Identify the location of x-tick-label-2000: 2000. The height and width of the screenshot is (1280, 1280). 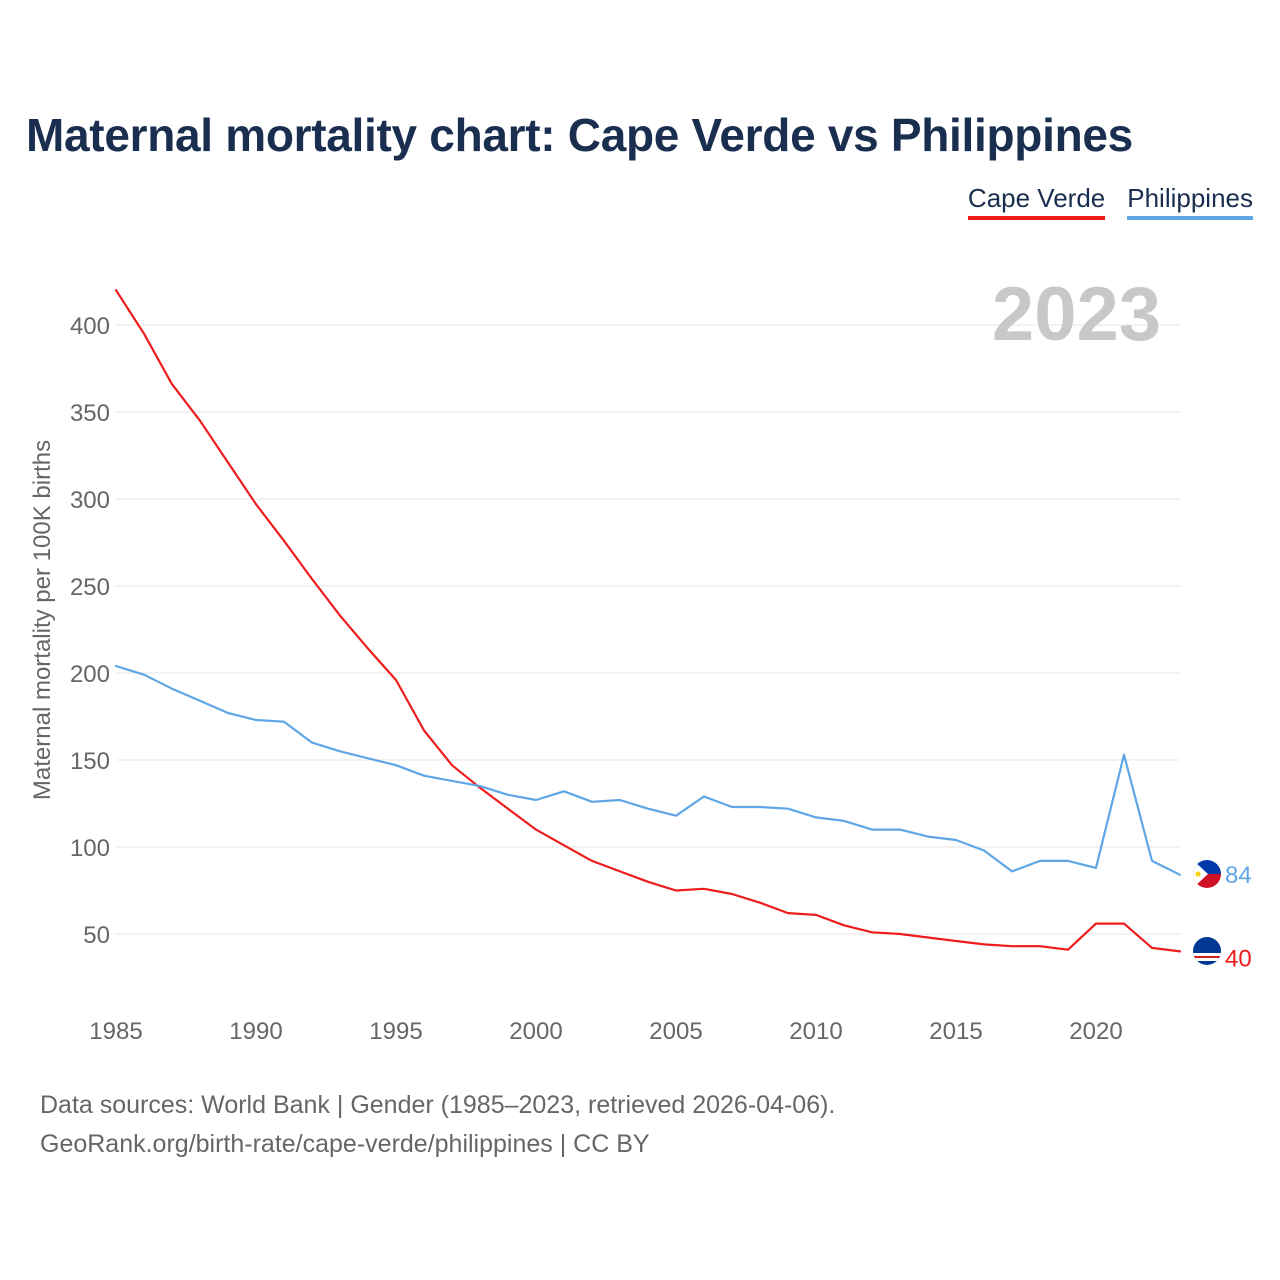
(535, 1031).